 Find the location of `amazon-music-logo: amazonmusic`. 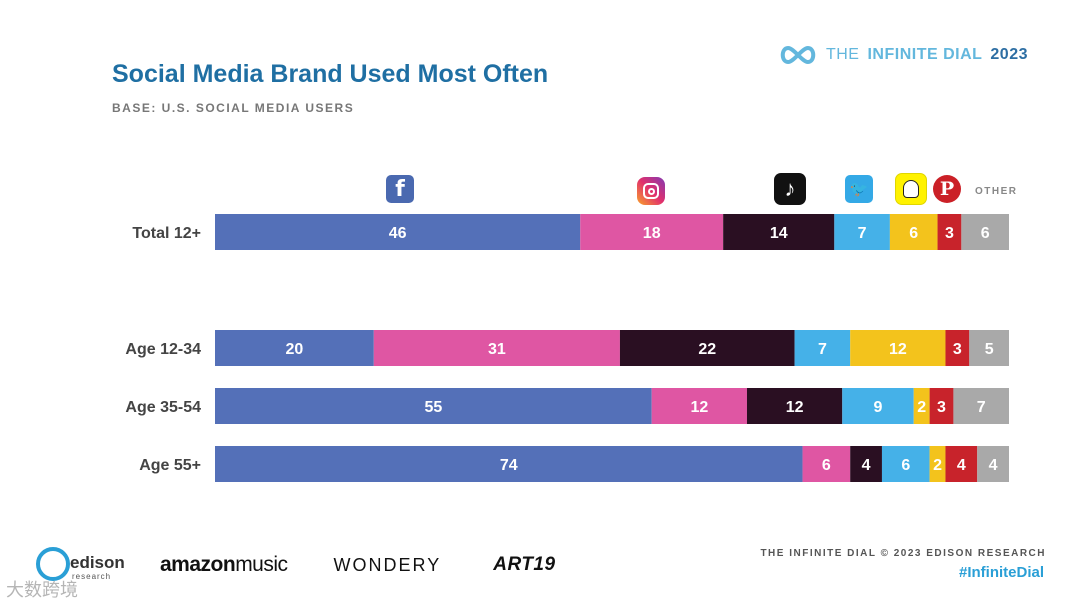

amazon-music-logo: amazonmusic is located at coordinates (224, 565).